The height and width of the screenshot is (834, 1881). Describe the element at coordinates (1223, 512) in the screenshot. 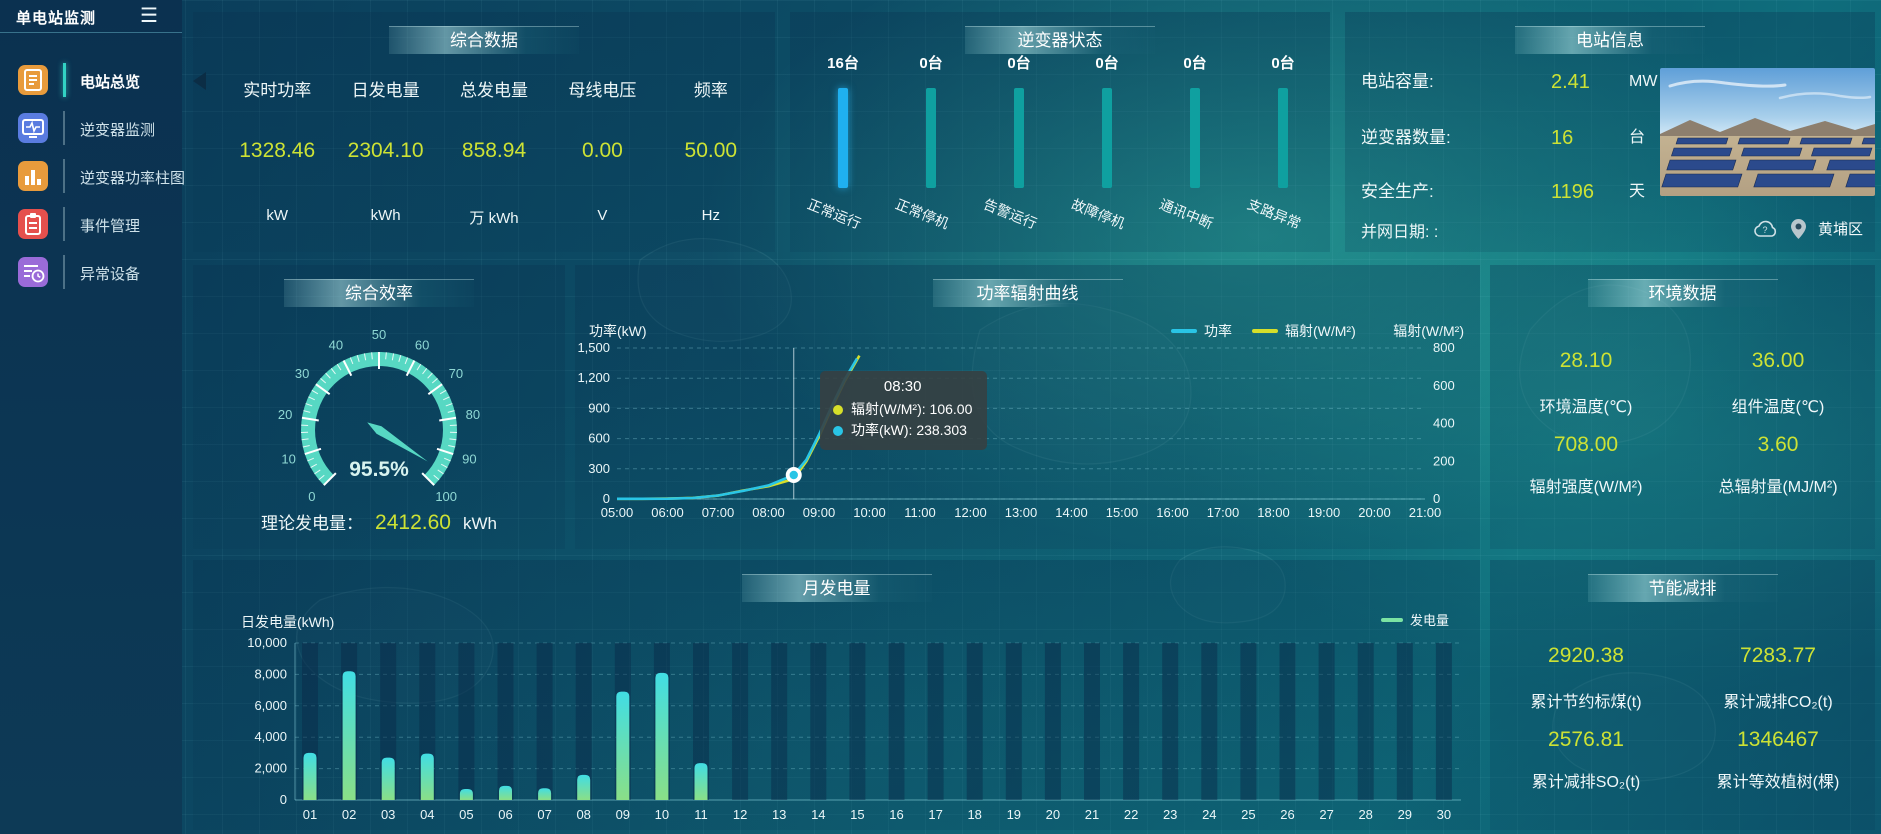

I see `svg-text: 17:00` at that location.